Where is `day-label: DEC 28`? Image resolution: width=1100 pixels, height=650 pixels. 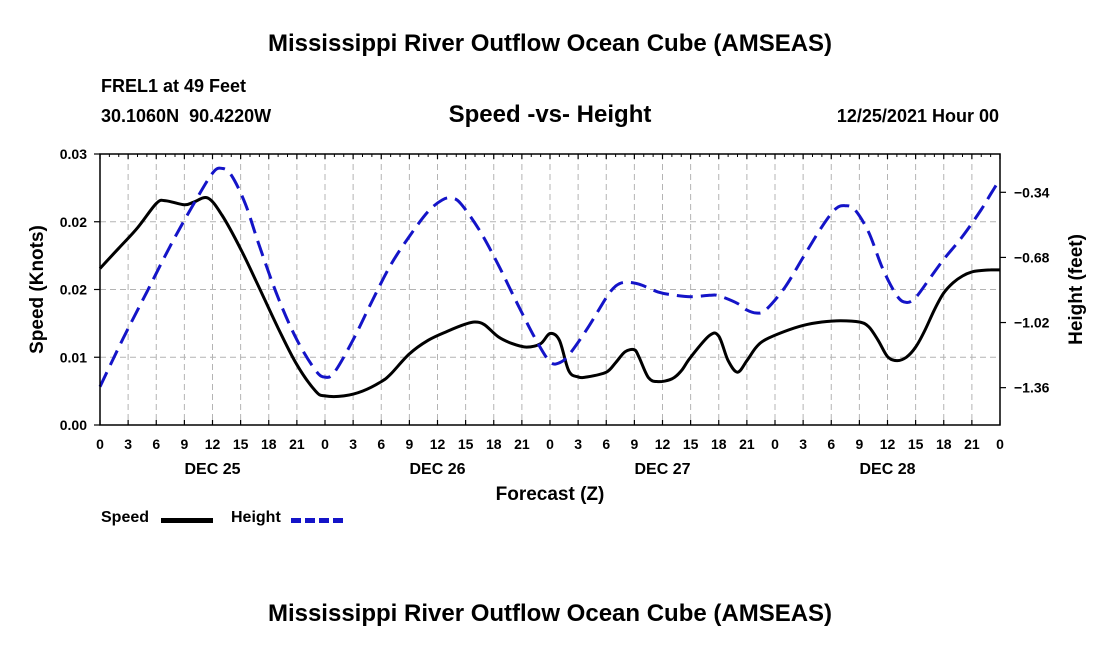
day-label: DEC 28 is located at coordinates (887, 469).